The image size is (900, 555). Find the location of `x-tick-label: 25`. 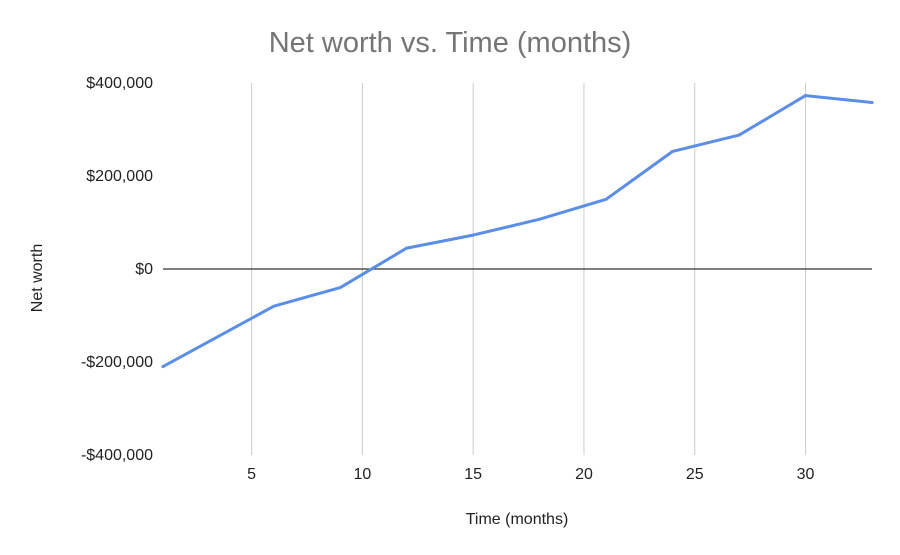

x-tick-label: 25 is located at coordinates (695, 474).